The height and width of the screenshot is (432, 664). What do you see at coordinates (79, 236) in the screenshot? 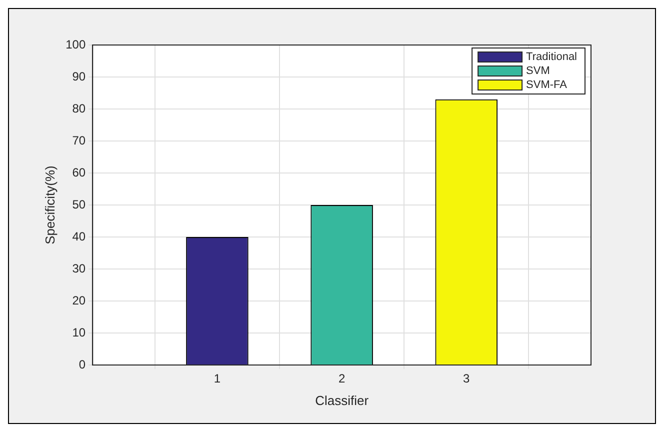
I see `y-tick-label: 40` at bounding box center [79, 236].